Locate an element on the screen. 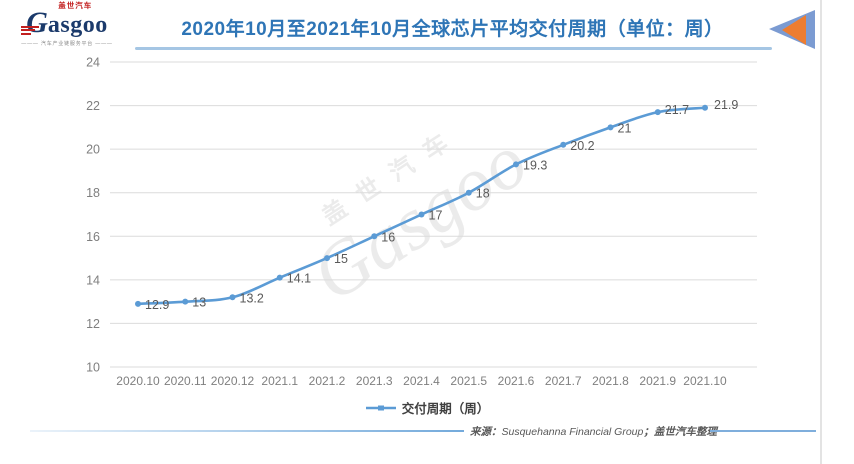 The image size is (854, 464). chart-legend: 交付周期（周） is located at coordinates (427, 407).